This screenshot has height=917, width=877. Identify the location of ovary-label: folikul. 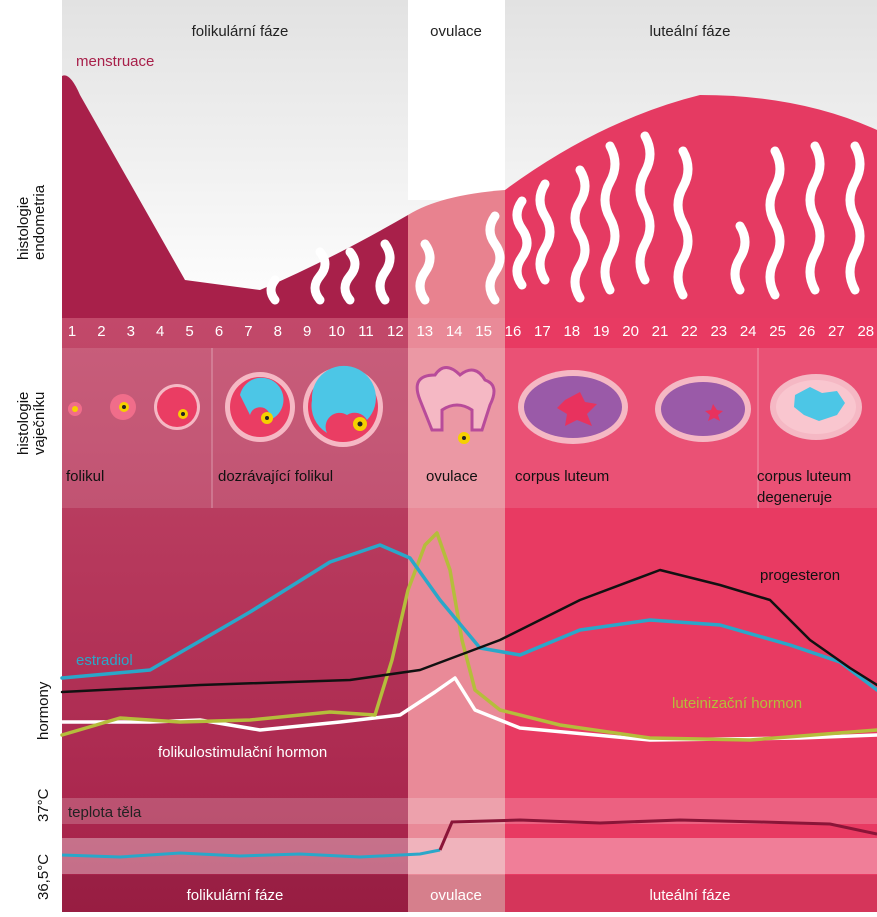
(85, 476).